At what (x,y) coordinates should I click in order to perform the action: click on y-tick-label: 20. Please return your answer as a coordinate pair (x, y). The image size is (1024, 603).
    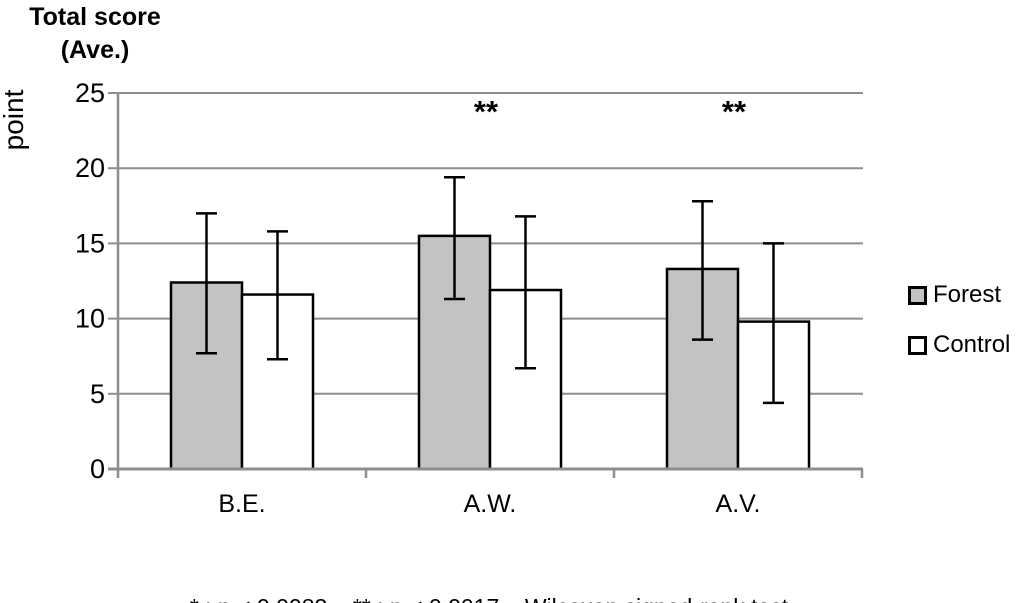
    Looking at the image, I should click on (90, 168).